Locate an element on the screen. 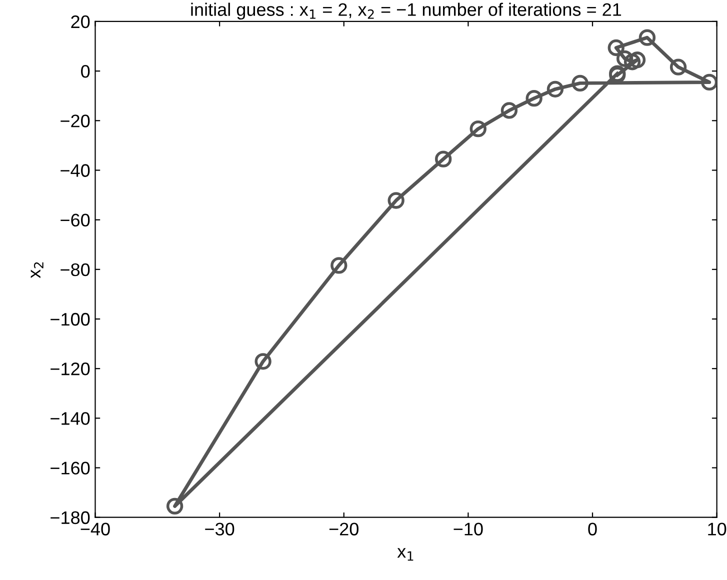 The image size is (727, 580). y-tick-label: −160 is located at coordinates (70, 468).